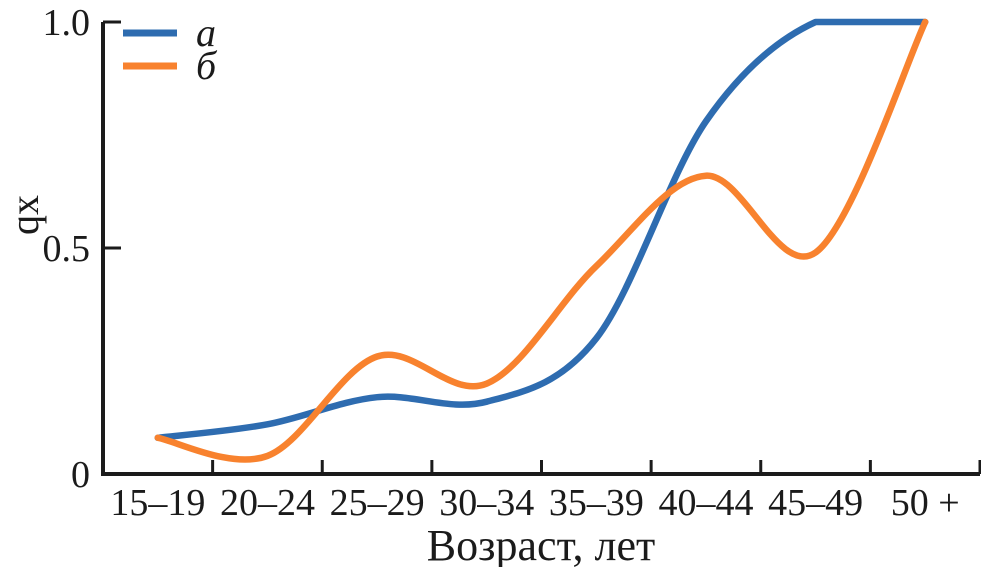 The width and height of the screenshot is (981, 572). I want to click on y-tick-labels: 0 0.5 1.0, so click(67, 249).